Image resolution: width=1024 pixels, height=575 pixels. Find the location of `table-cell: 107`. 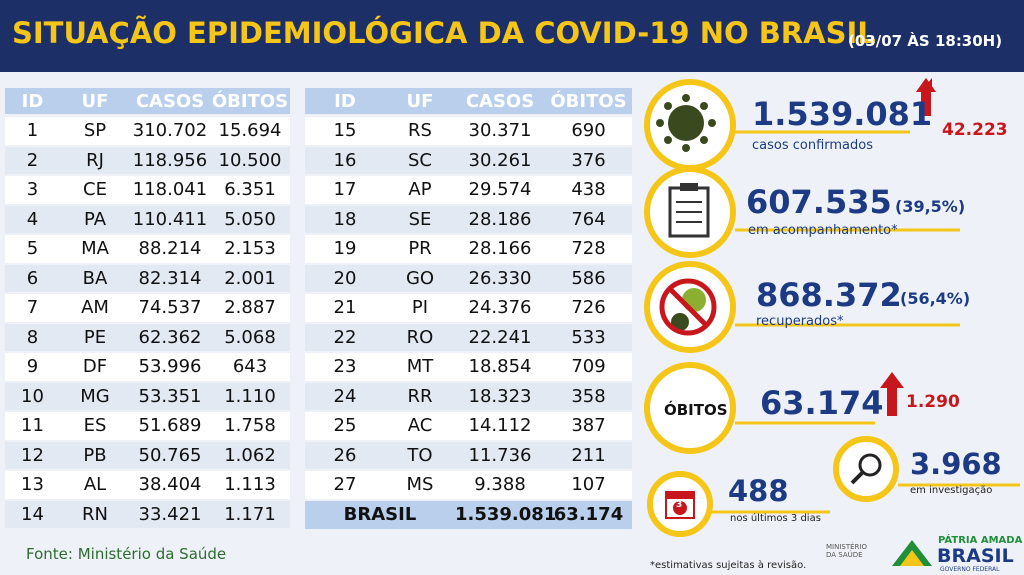

table-cell: 107 is located at coordinates (588, 484).